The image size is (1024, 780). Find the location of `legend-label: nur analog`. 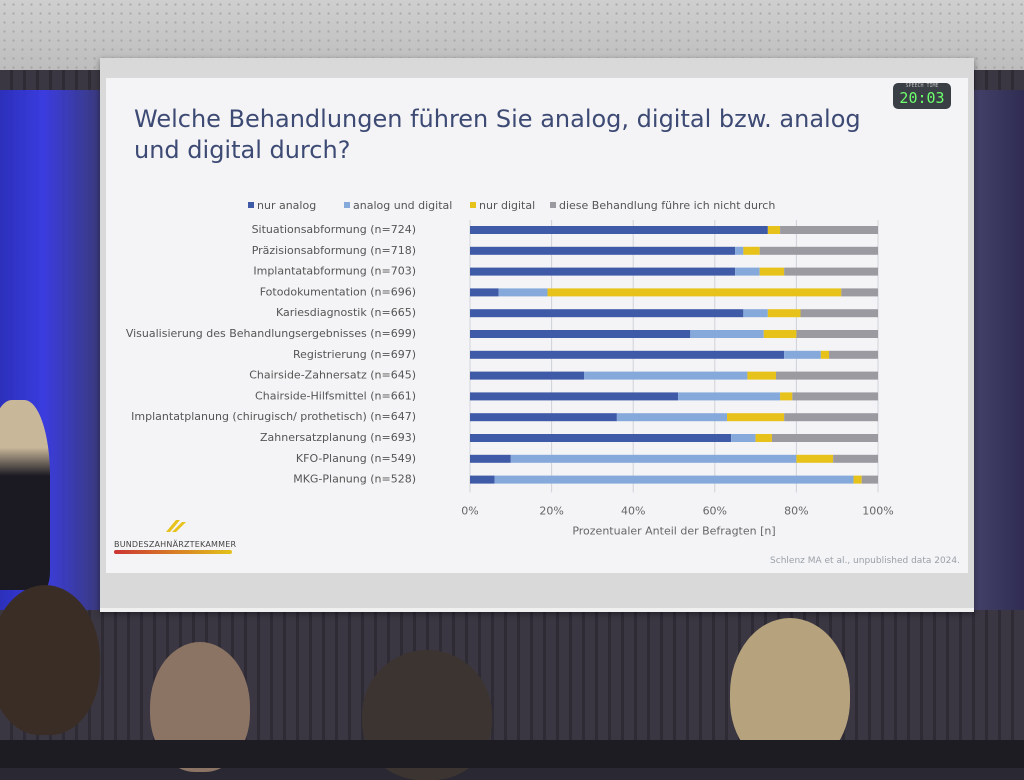

legend-label: nur analog is located at coordinates (286, 205).